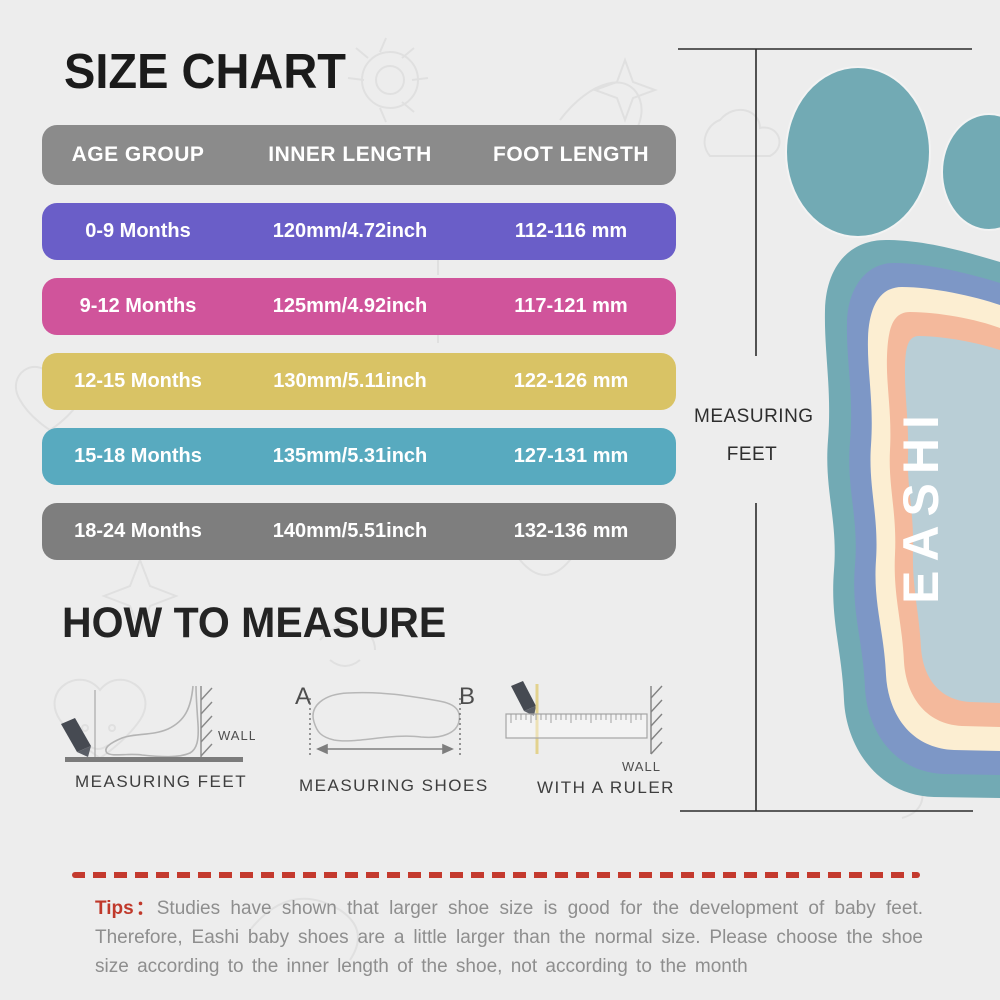  I want to click on shoe-sole-outline, so click(386, 716).